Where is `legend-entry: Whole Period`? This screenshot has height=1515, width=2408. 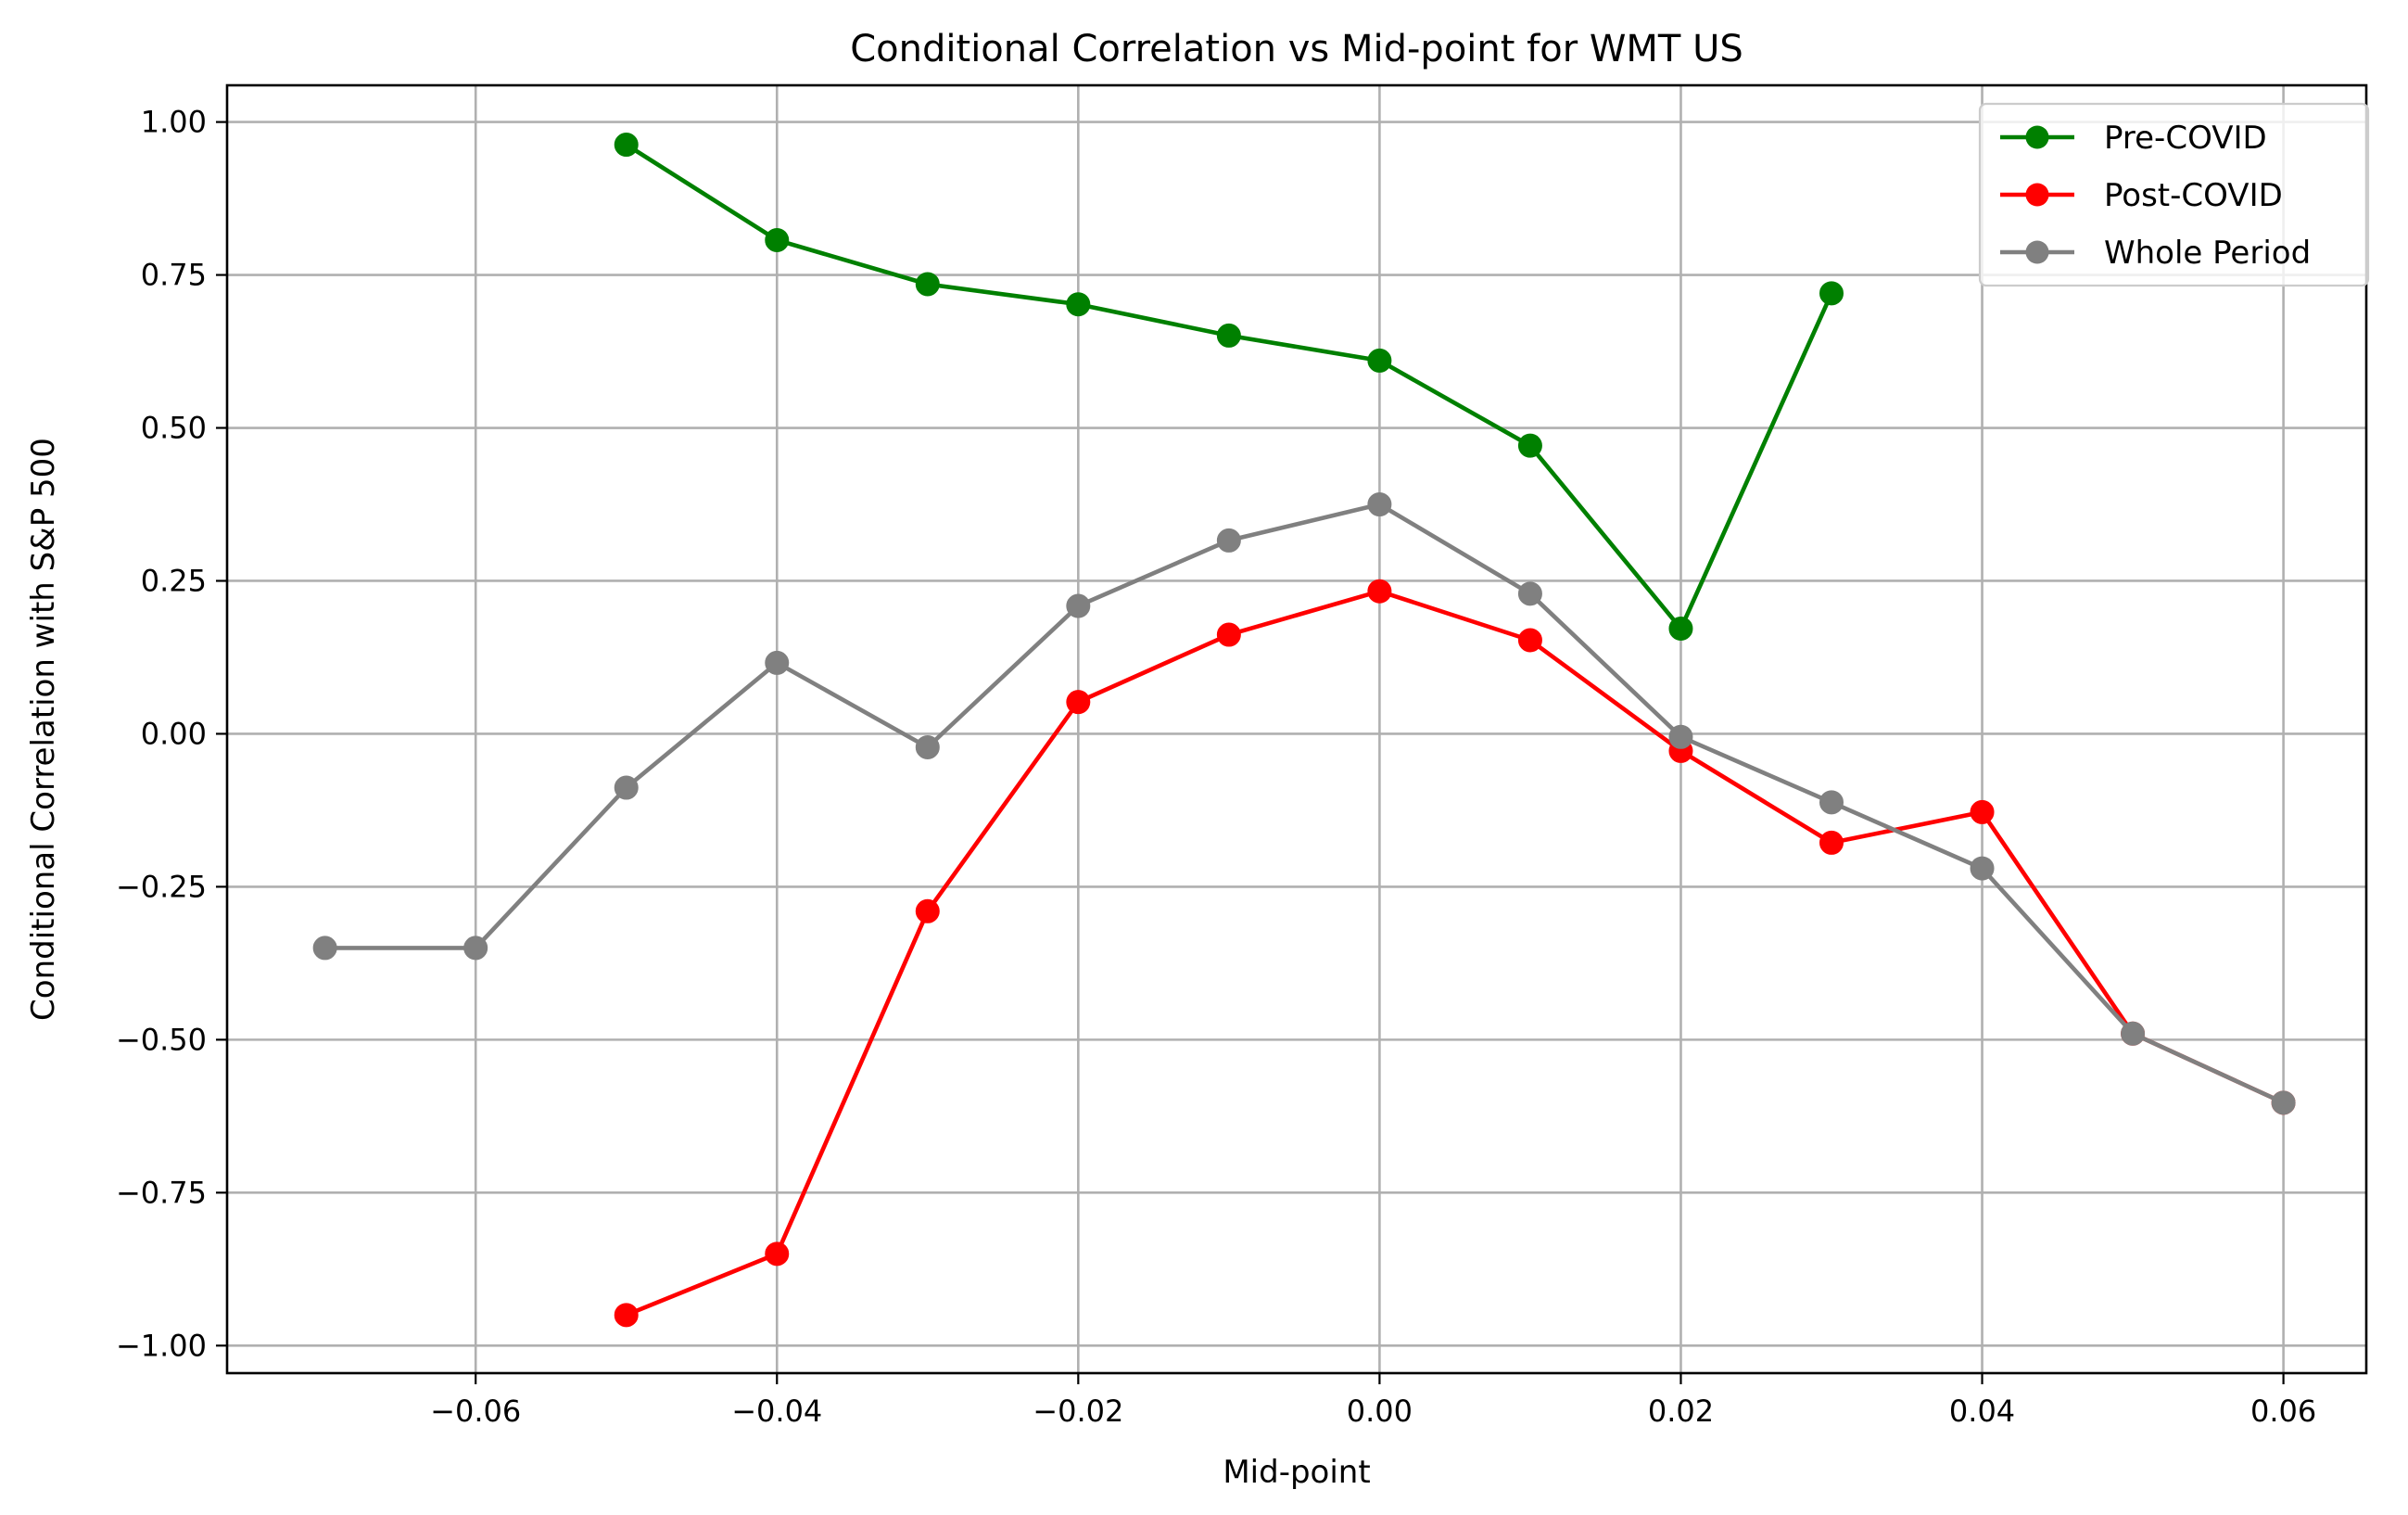
legend-entry: Whole Period is located at coordinates (2155, 253).